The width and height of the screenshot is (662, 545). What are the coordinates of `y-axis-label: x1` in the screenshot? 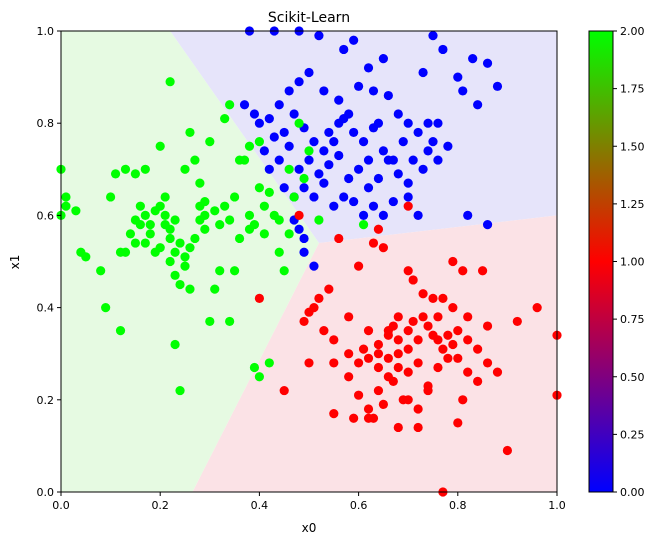 It's located at (15, 262).